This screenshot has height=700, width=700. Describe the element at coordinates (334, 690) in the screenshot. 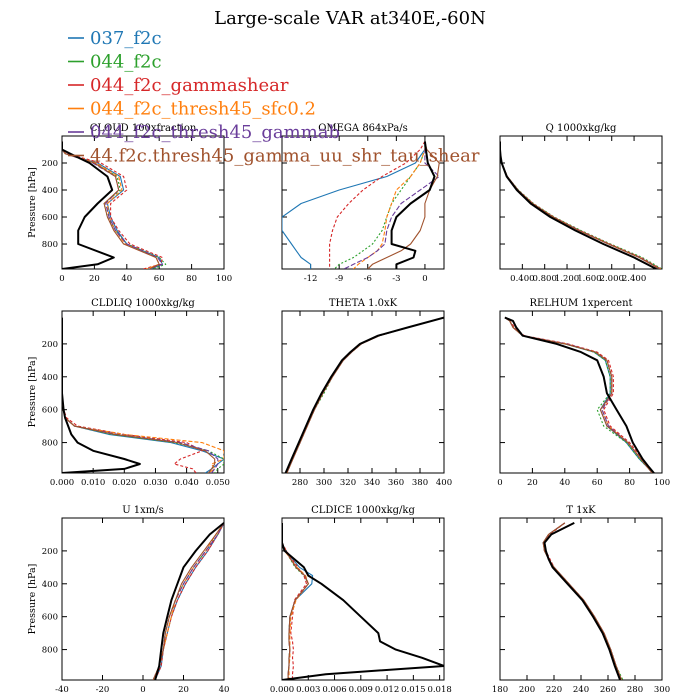

I see `x-tick-label: 0.006` at that location.